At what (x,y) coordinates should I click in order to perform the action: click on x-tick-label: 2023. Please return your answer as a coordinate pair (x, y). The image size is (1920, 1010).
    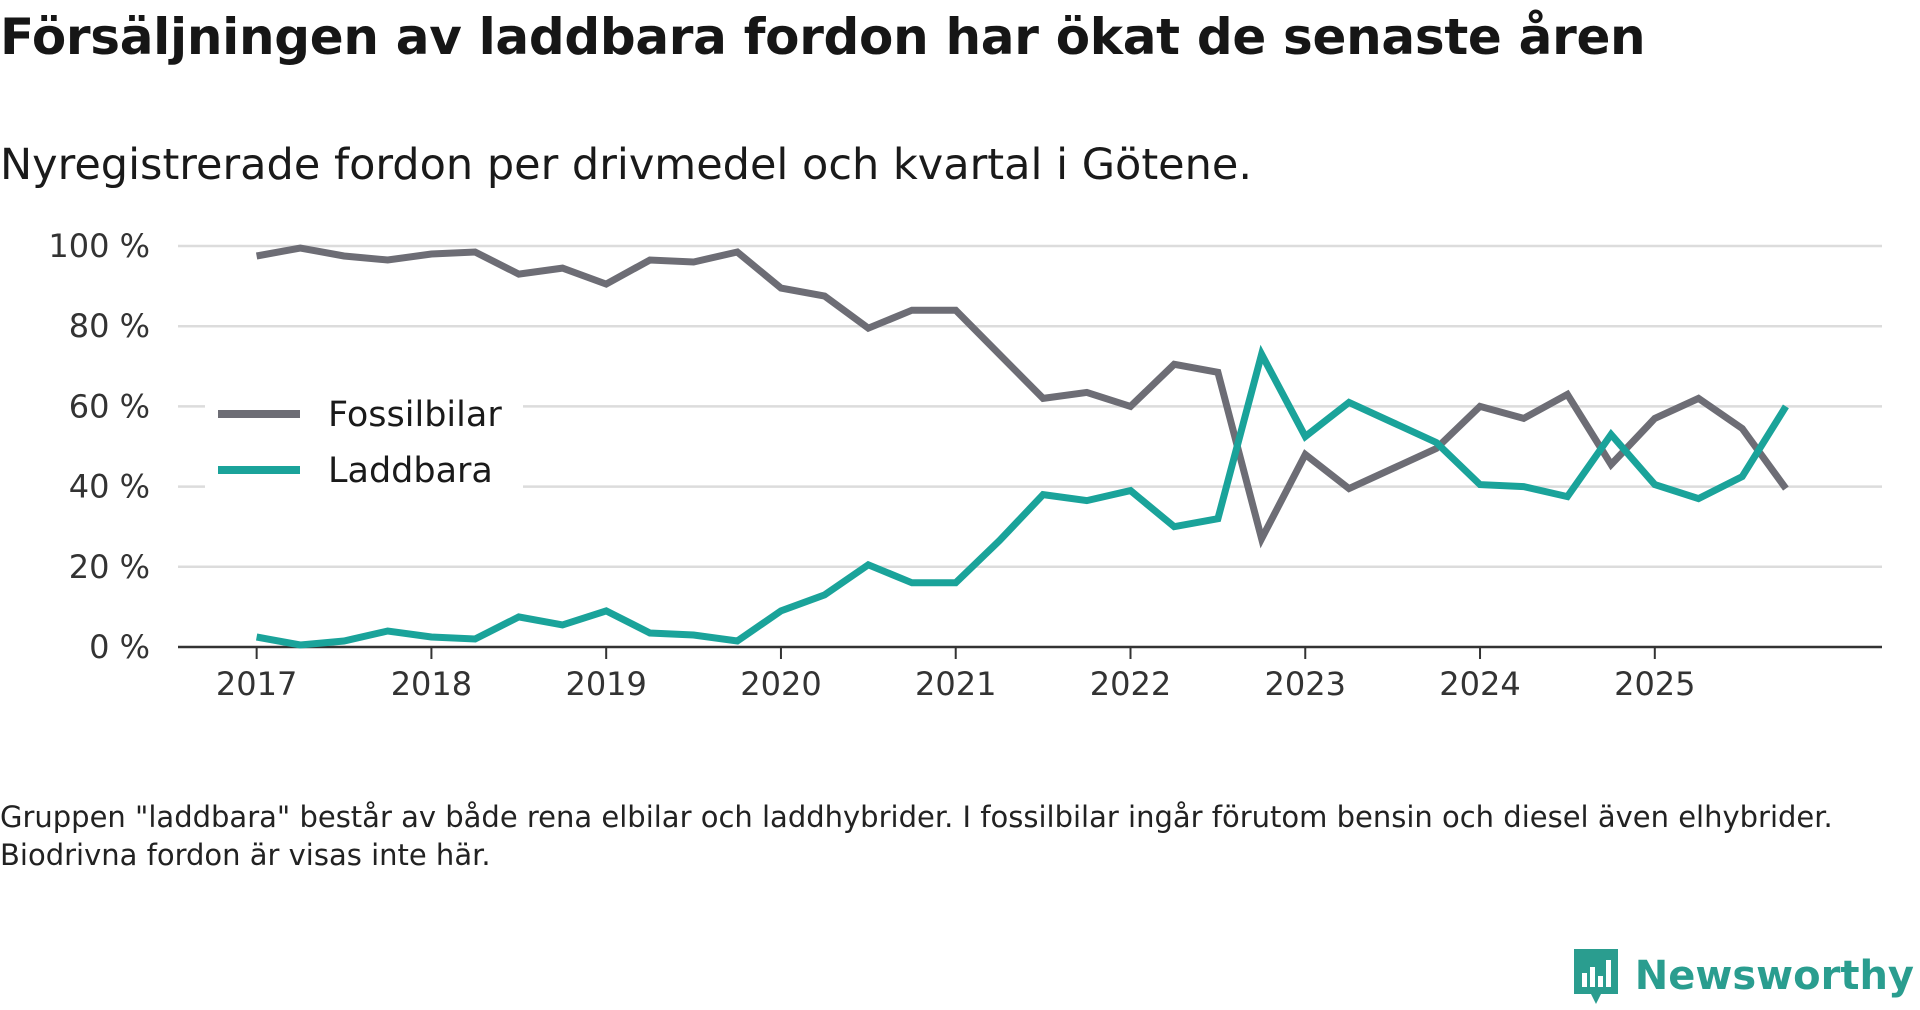
    Looking at the image, I should click on (1305, 684).